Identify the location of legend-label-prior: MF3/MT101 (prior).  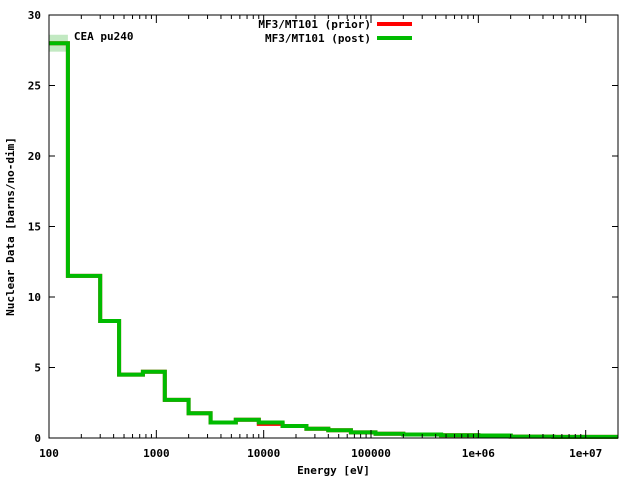
(314, 24).